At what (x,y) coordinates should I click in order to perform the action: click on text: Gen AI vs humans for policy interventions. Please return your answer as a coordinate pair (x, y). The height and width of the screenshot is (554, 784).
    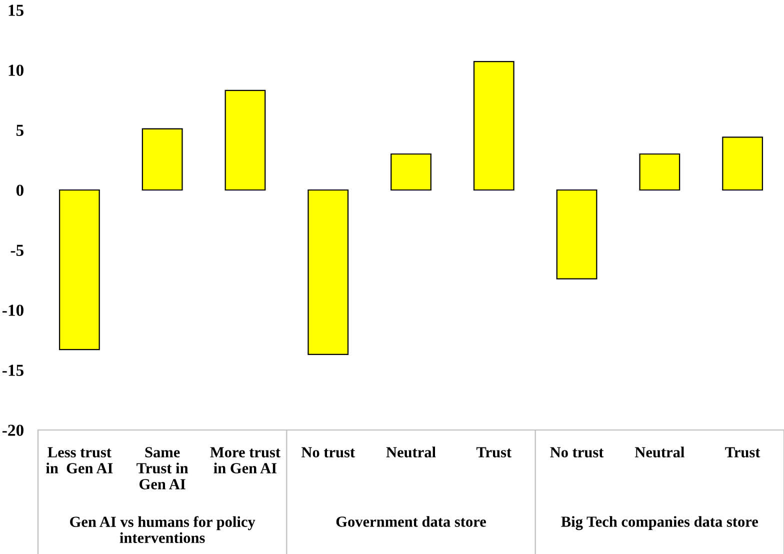
    Looking at the image, I should click on (163, 530).